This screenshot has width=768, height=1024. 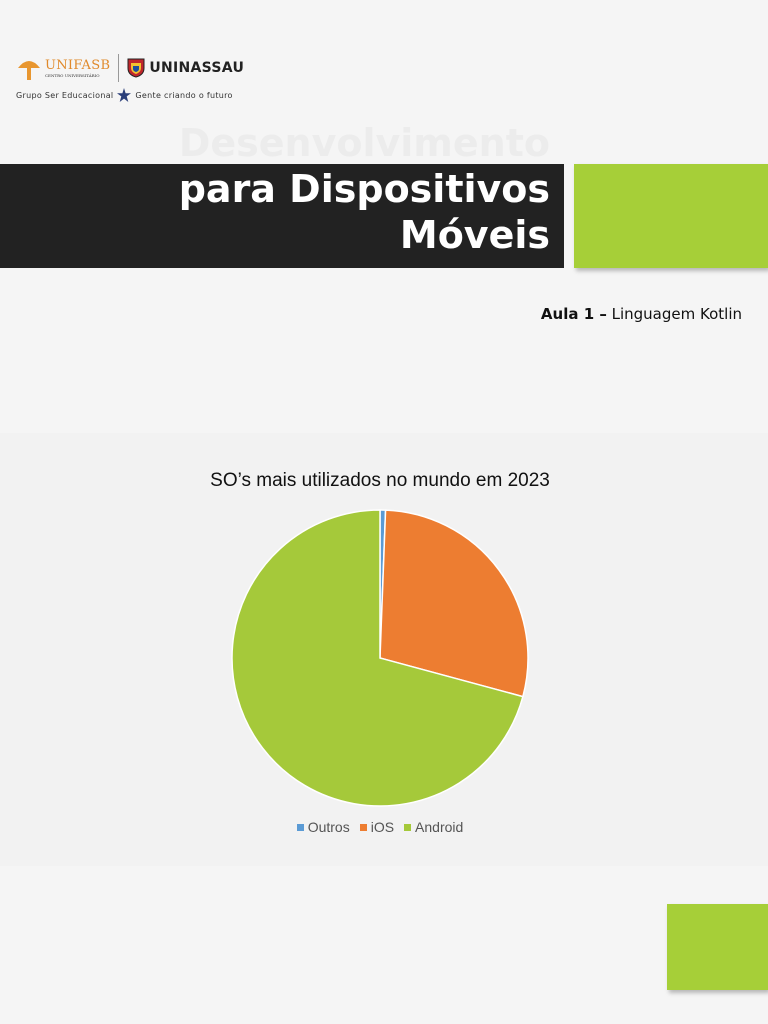 What do you see at coordinates (671, 216) in the screenshot?
I see `accent-block-top` at bounding box center [671, 216].